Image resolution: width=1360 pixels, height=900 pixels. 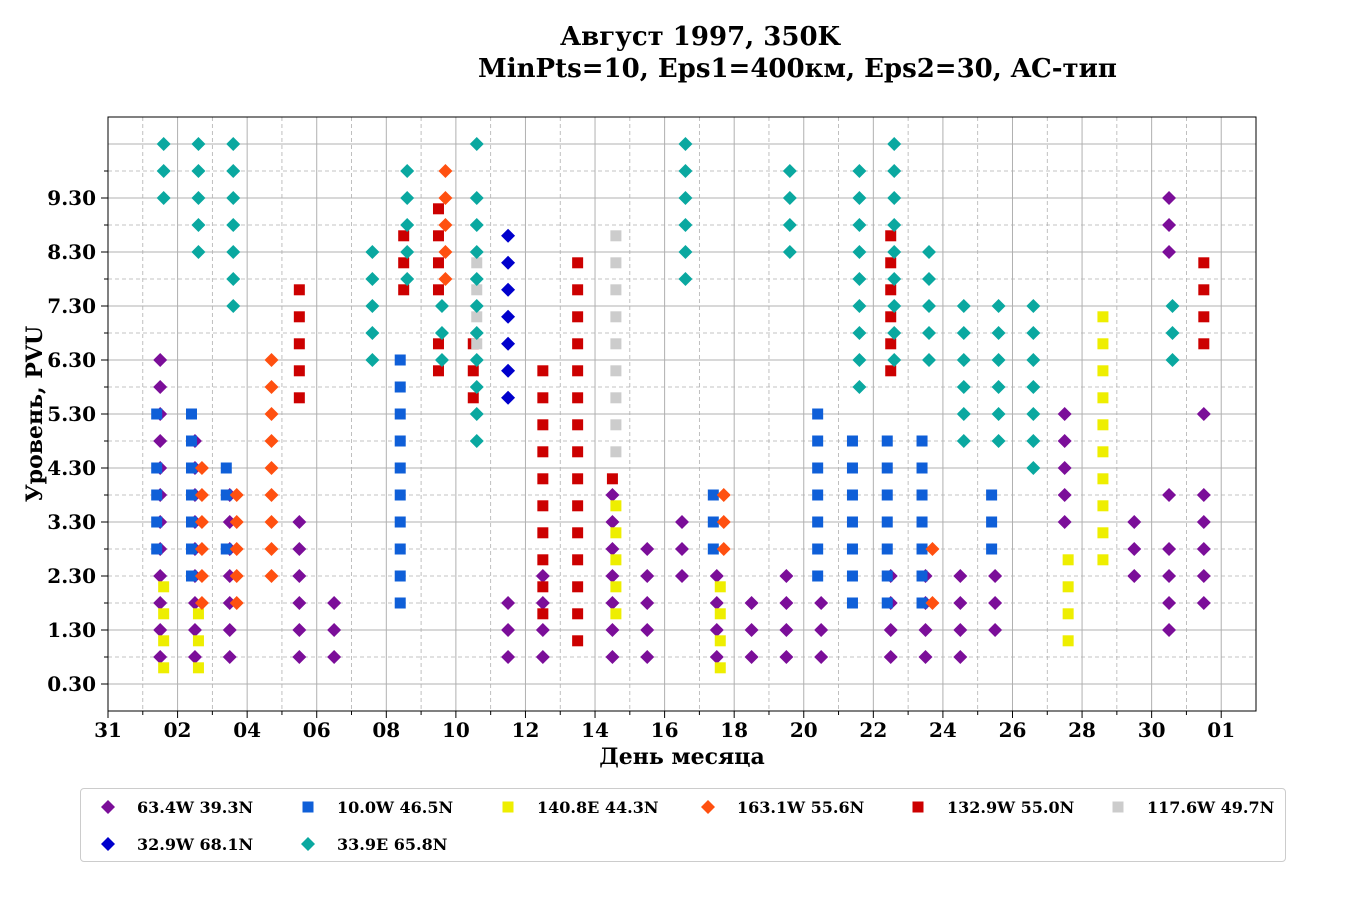 What do you see at coordinates (71, 198) in the screenshot?
I see `y-tick-label: 9.30` at bounding box center [71, 198].